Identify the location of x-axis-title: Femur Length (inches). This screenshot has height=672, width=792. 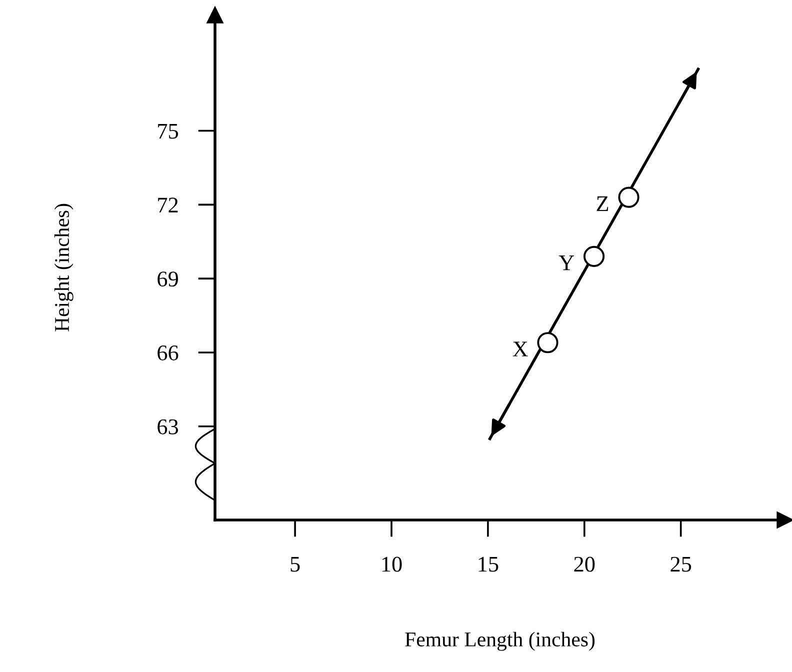
(500, 641).